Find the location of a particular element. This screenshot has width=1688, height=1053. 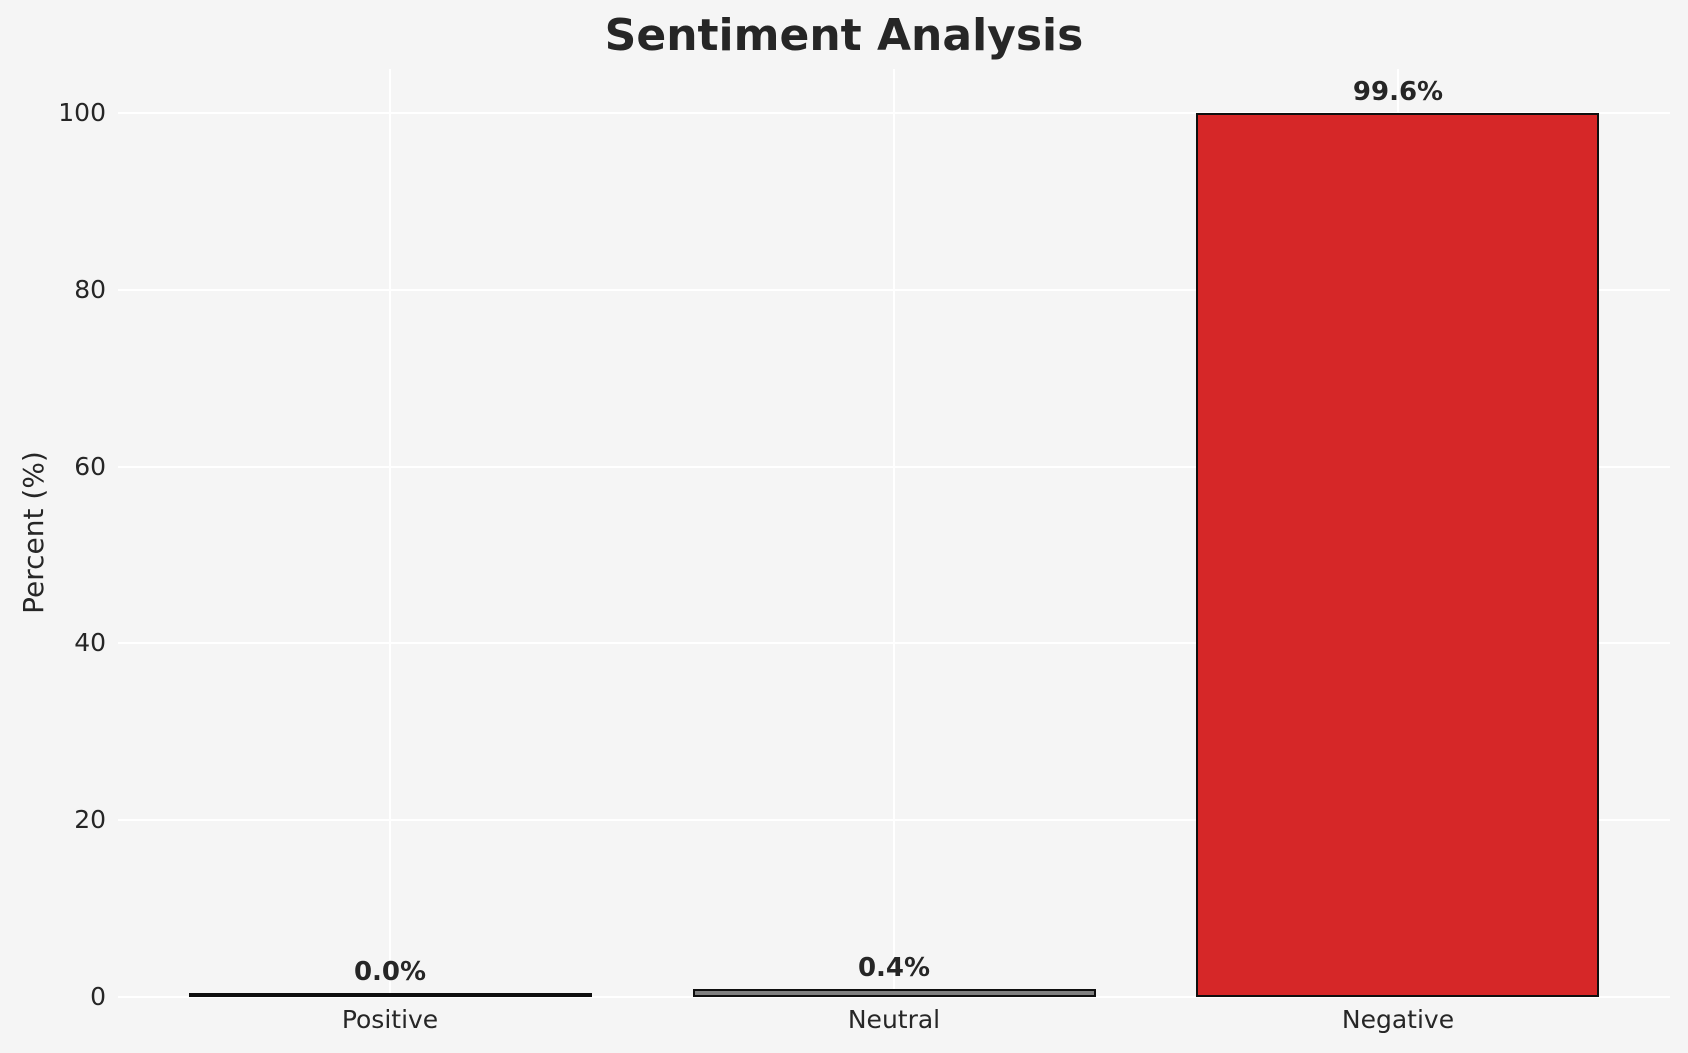

bar-positive is located at coordinates (390, 995).